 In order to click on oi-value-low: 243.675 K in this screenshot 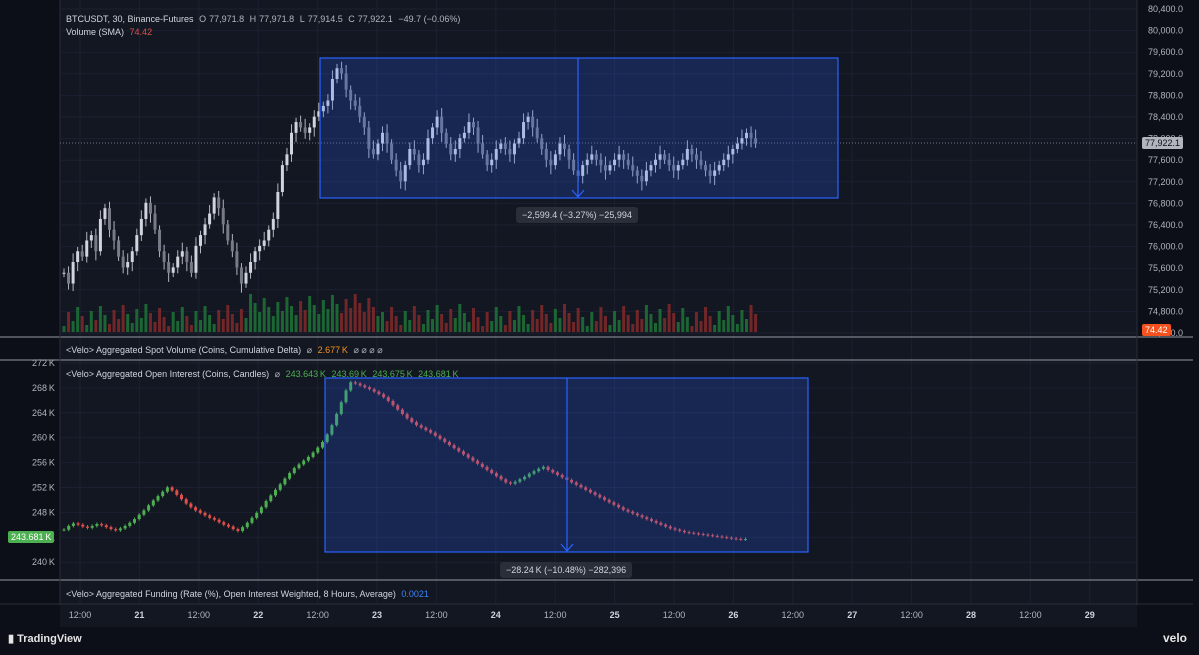, I will do `click(392, 374)`.